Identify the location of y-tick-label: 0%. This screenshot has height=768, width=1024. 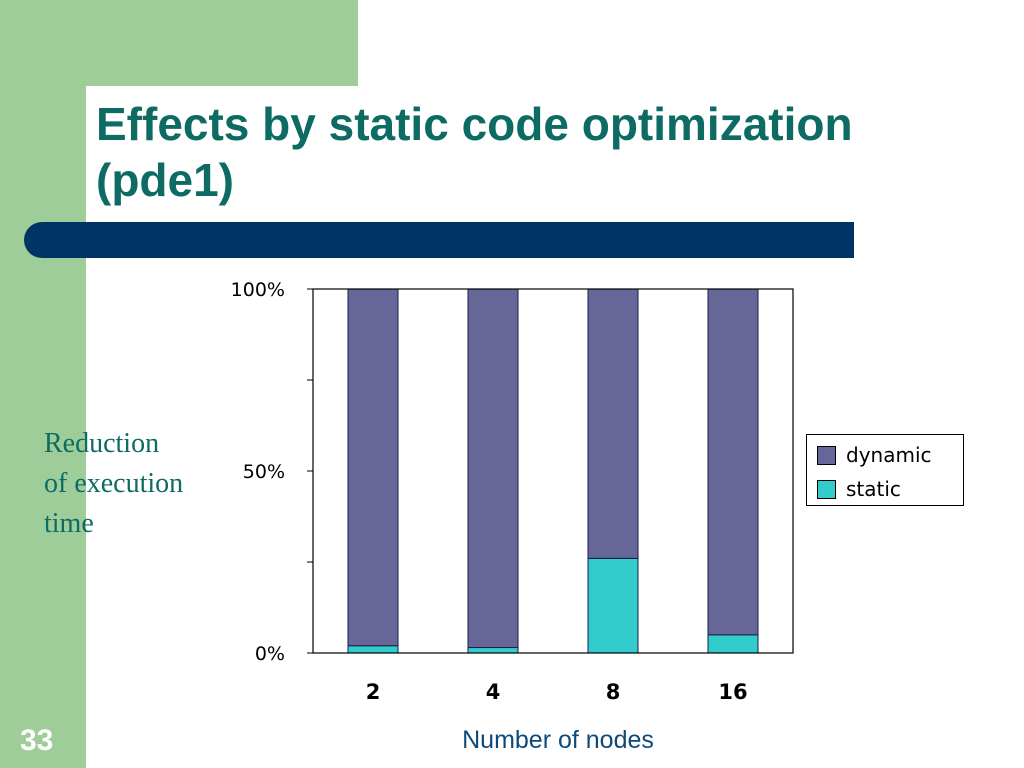
(270, 654).